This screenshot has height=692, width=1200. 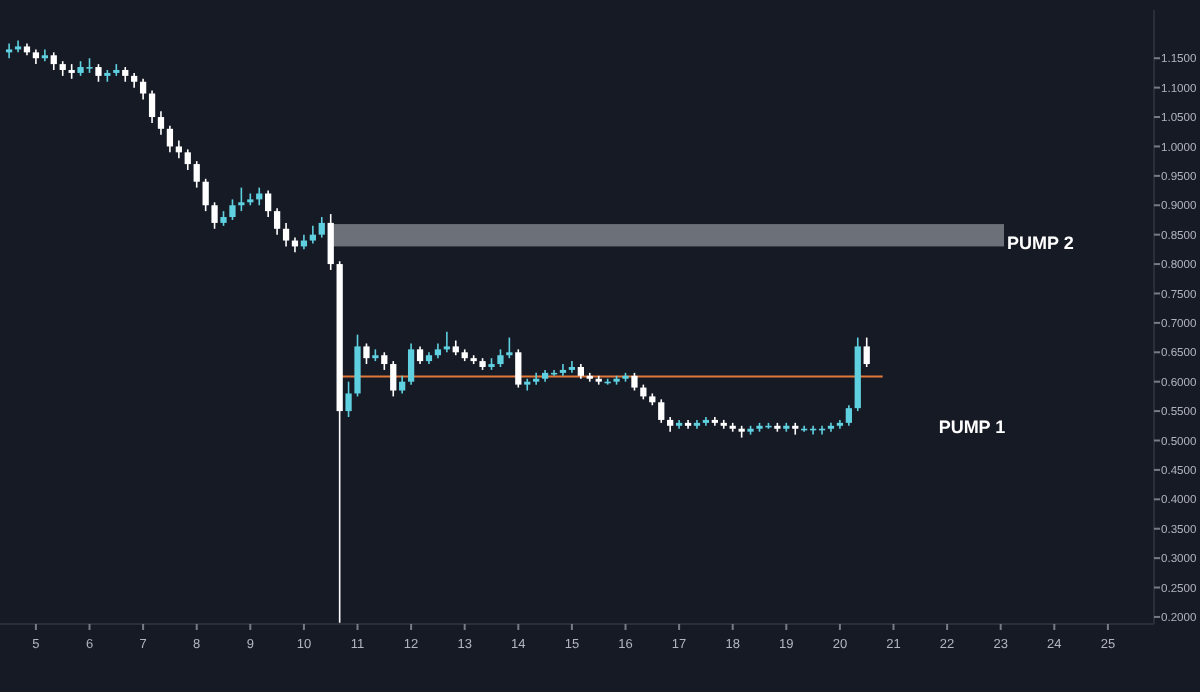 What do you see at coordinates (972, 426) in the screenshot?
I see `annotation: PUMP 1` at bounding box center [972, 426].